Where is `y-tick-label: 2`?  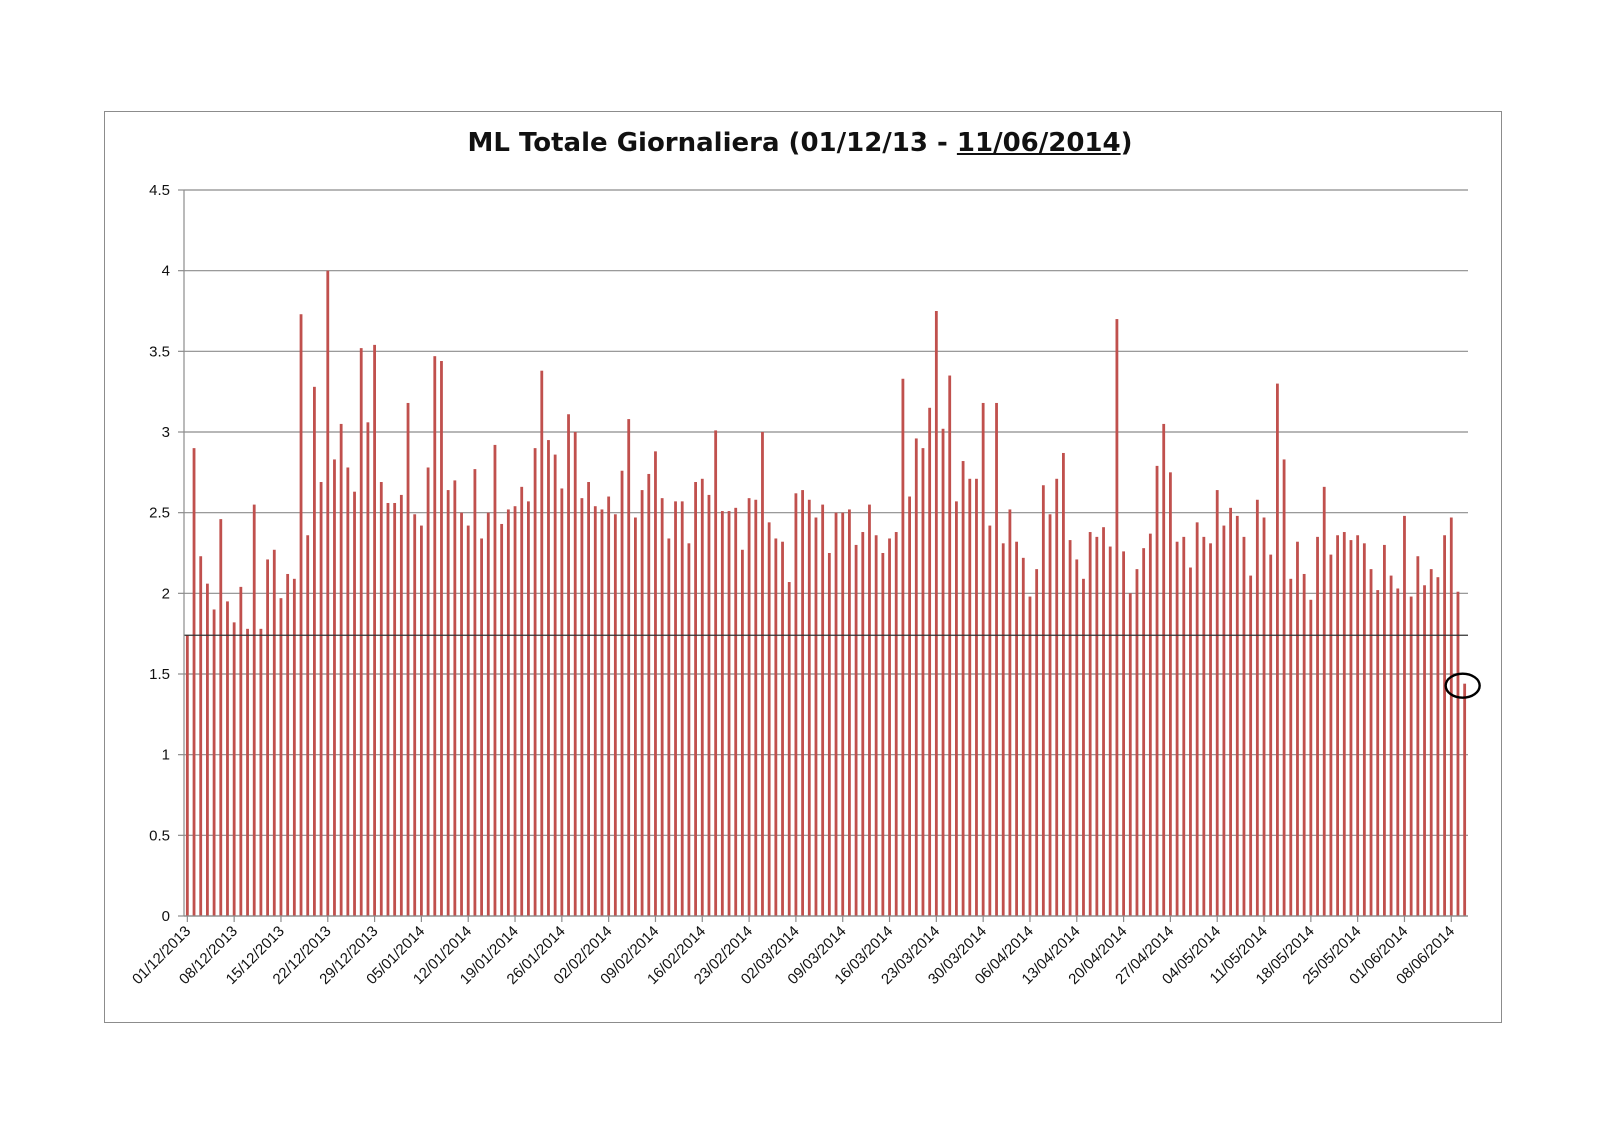 y-tick-label: 2 is located at coordinates (166, 593).